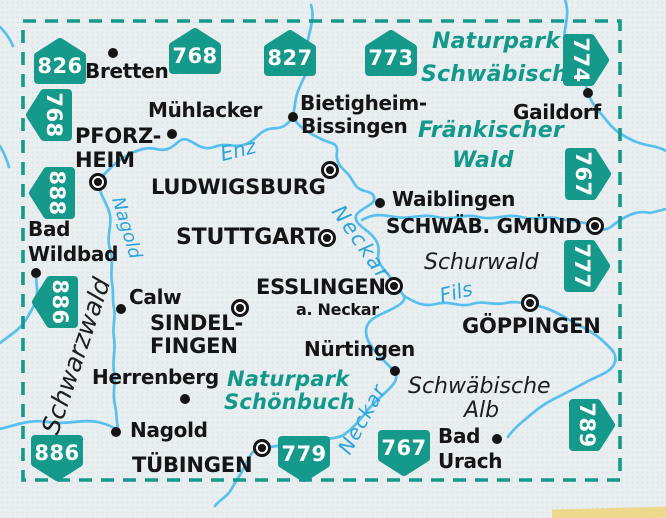  I want to click on city-label-bietigheim-1: Bietigheim-, so click(363, 103).